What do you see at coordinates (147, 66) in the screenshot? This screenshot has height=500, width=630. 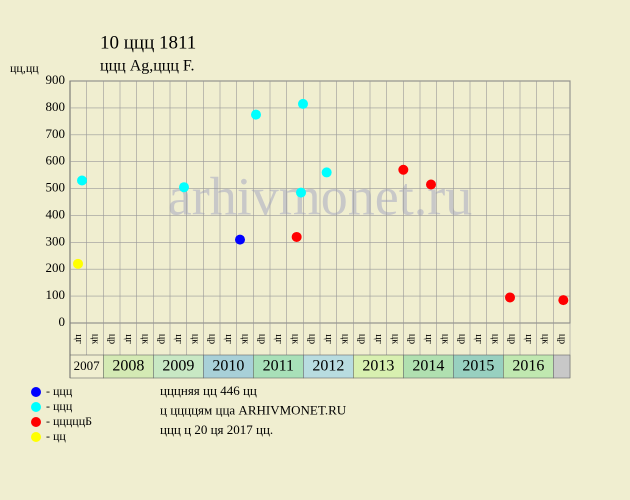 I see `chart-subtitle: ццц Ag,ццц F.` at bounding box center [147, 66].